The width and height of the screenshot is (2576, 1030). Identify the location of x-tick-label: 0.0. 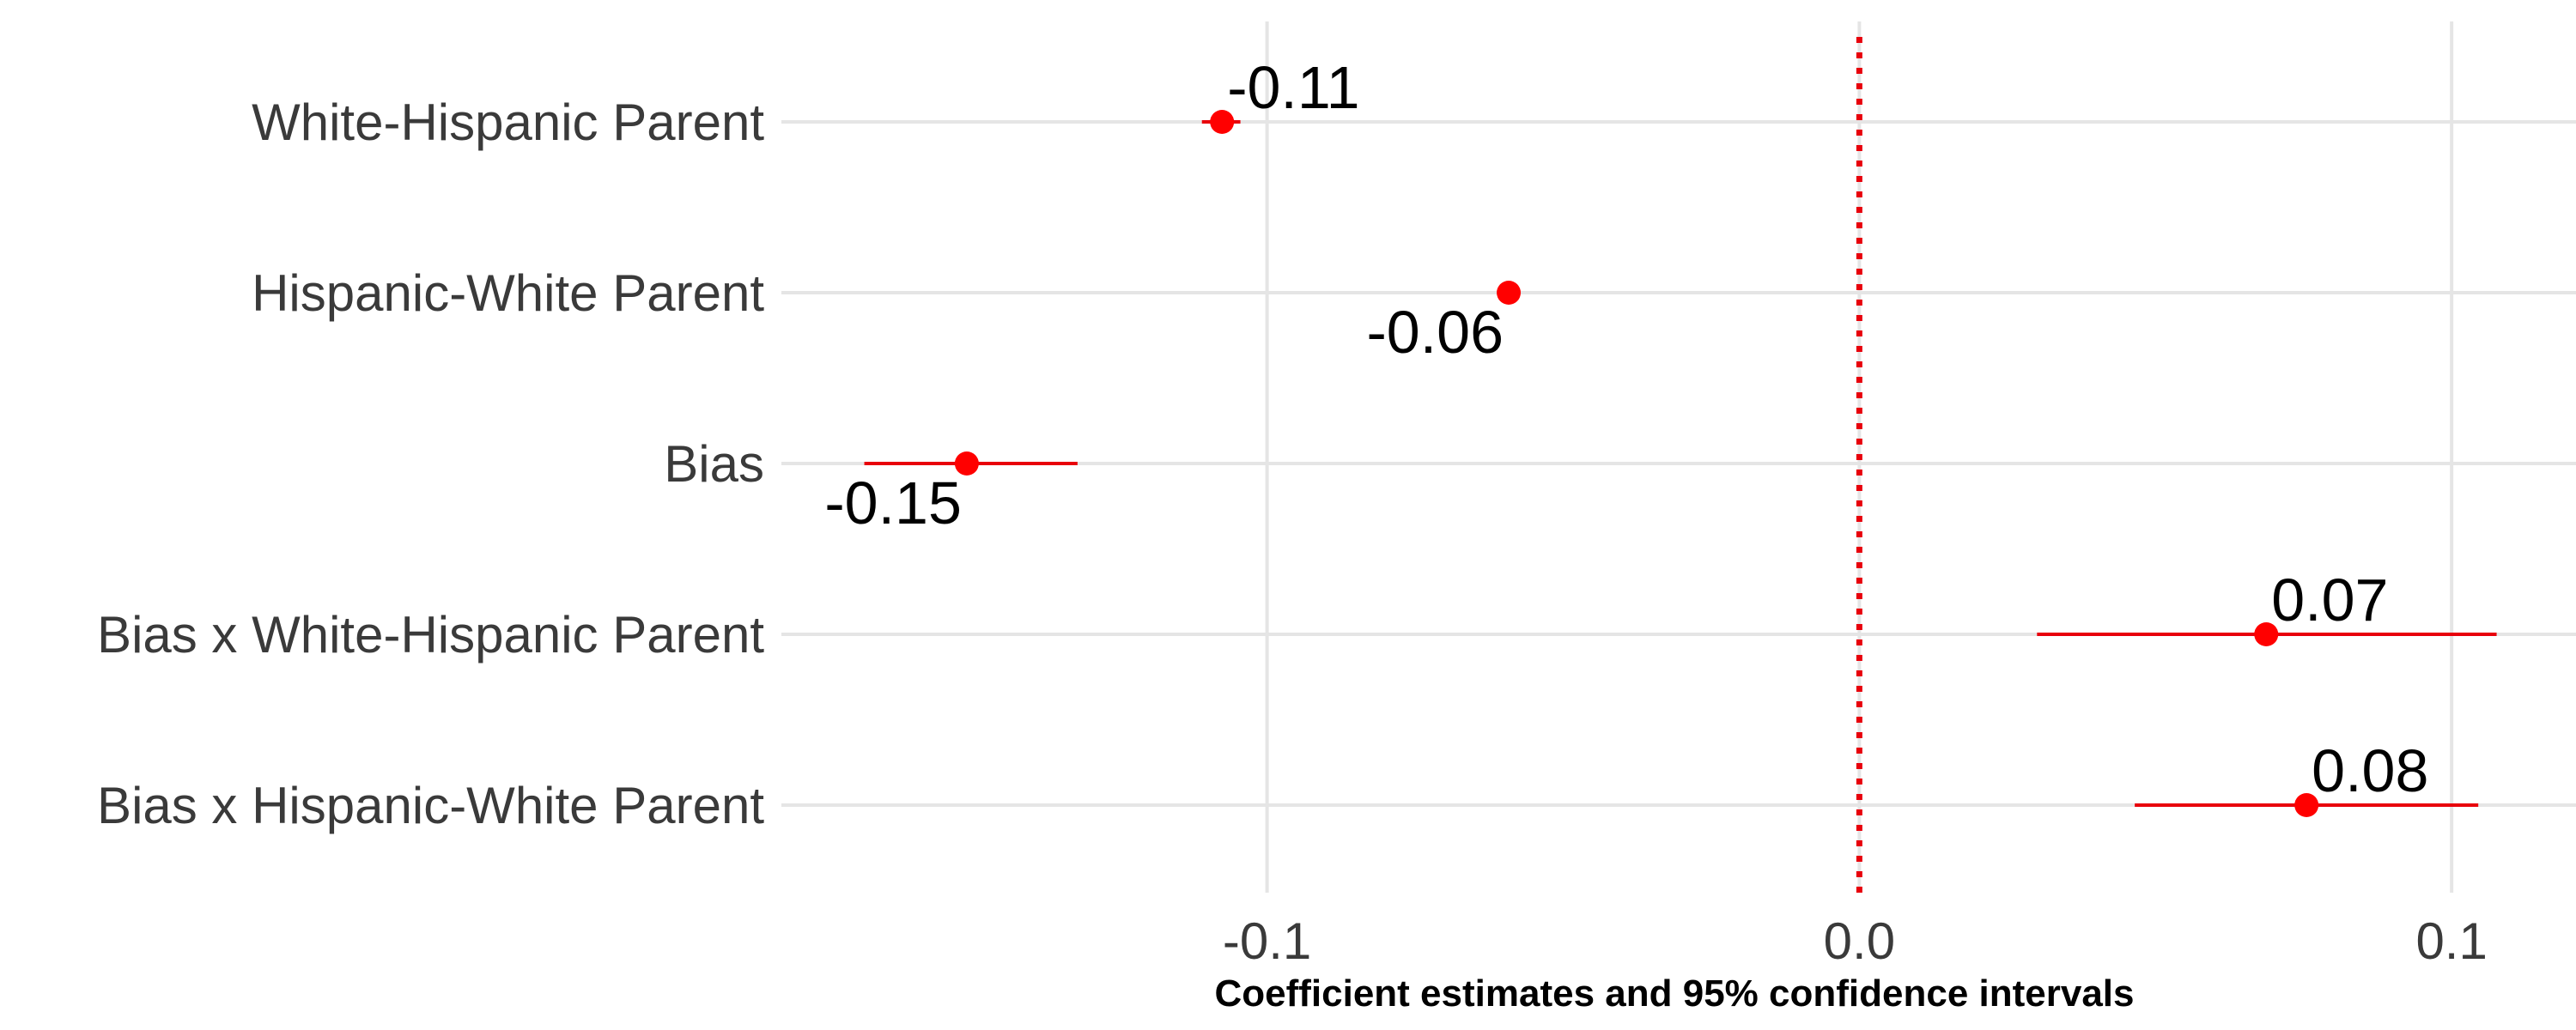
(1859, 941).